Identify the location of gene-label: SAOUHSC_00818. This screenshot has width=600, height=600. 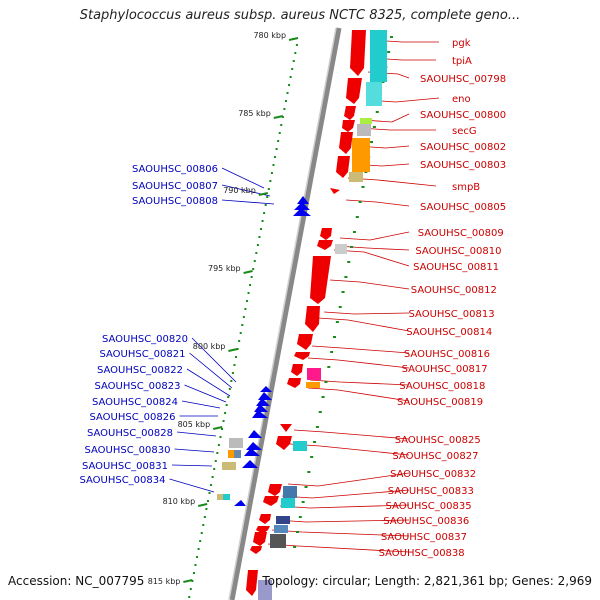
(442, 386).